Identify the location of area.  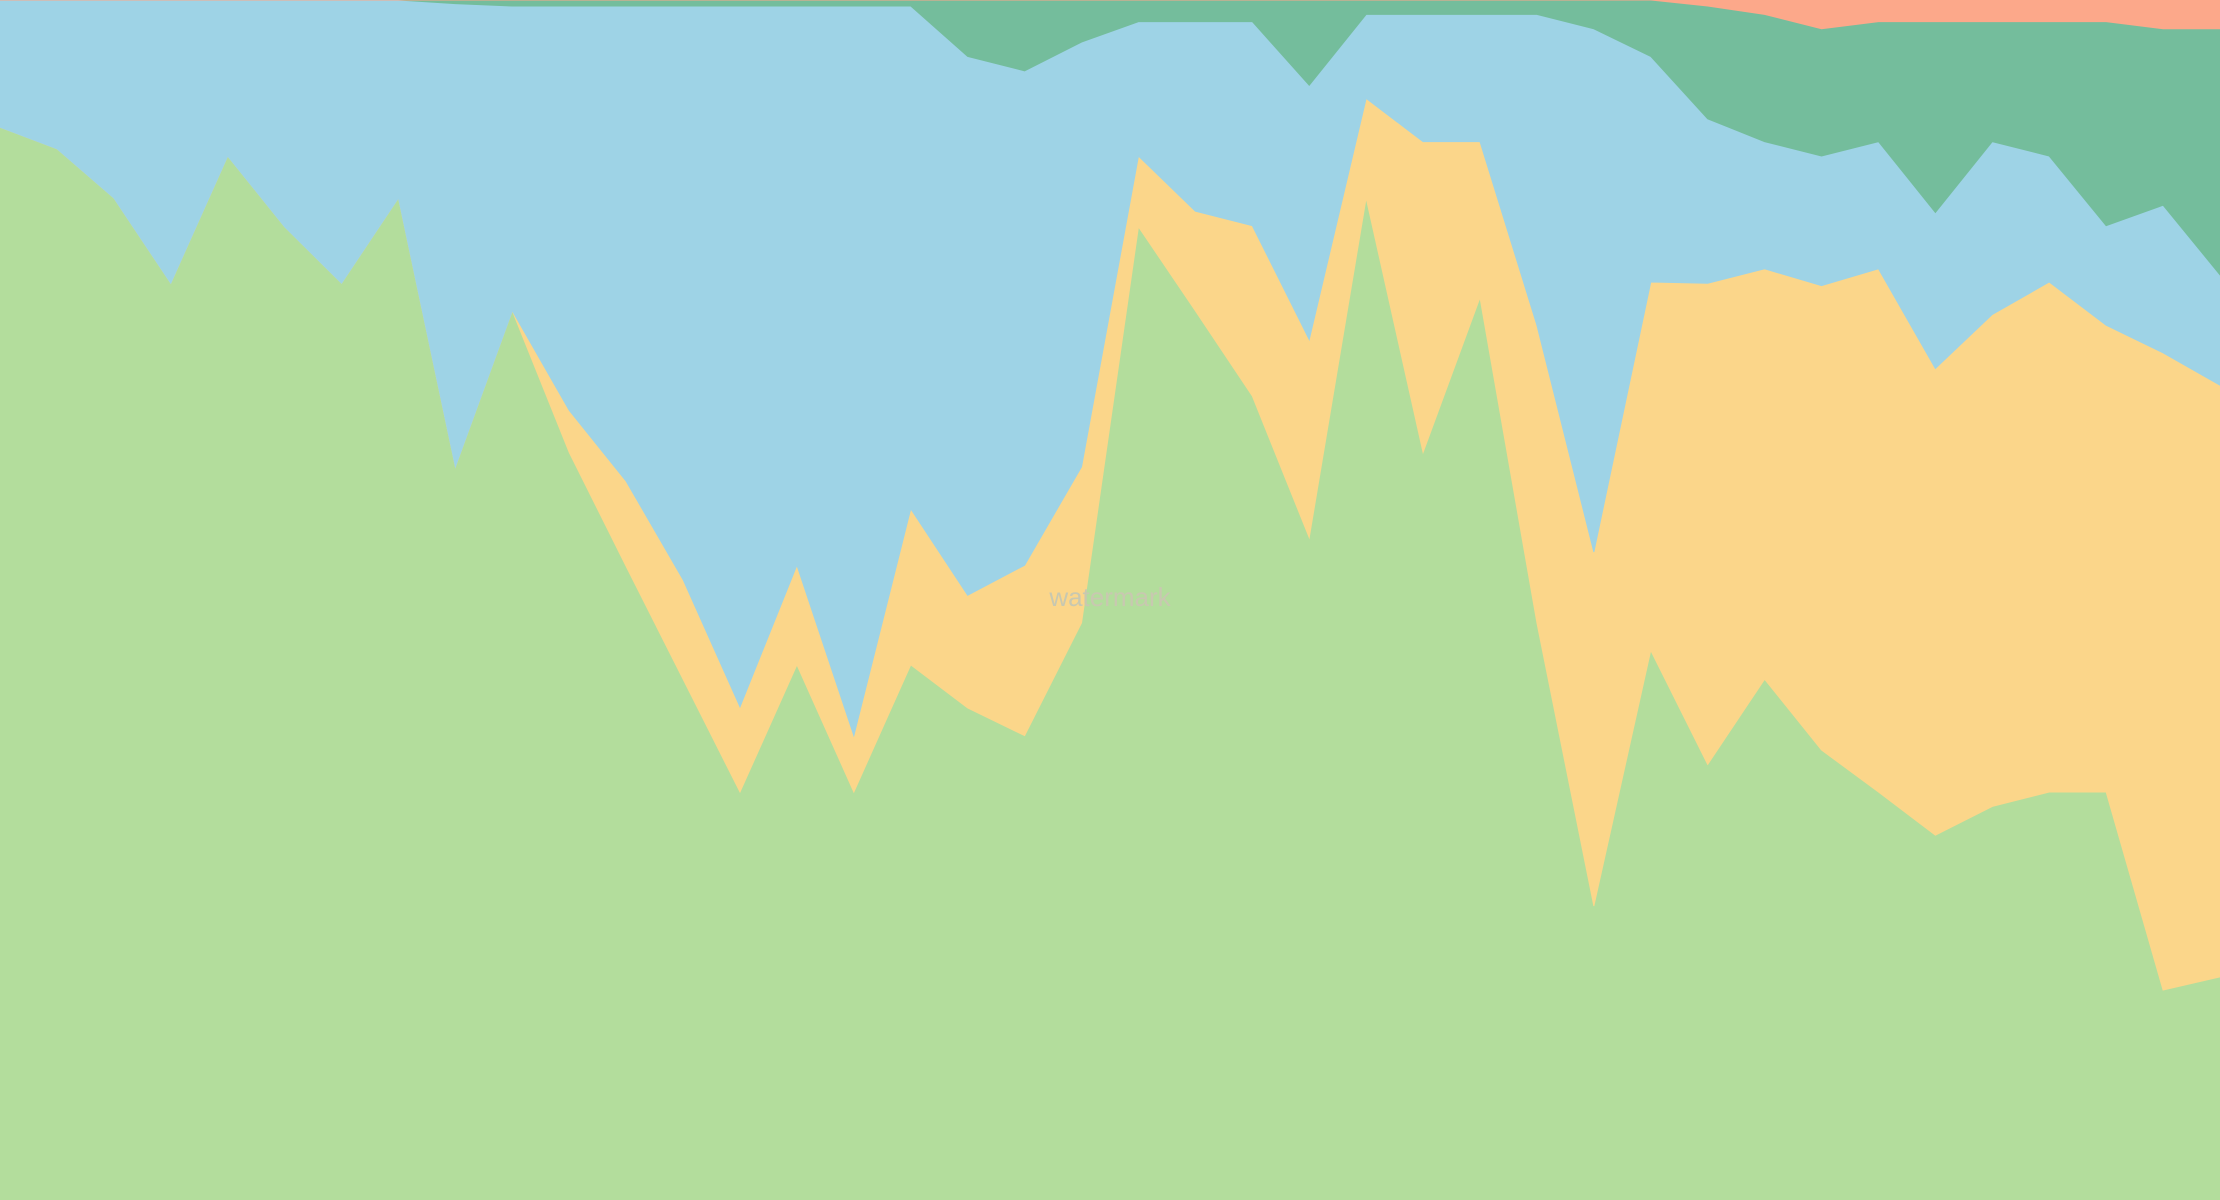
(1110, 15).